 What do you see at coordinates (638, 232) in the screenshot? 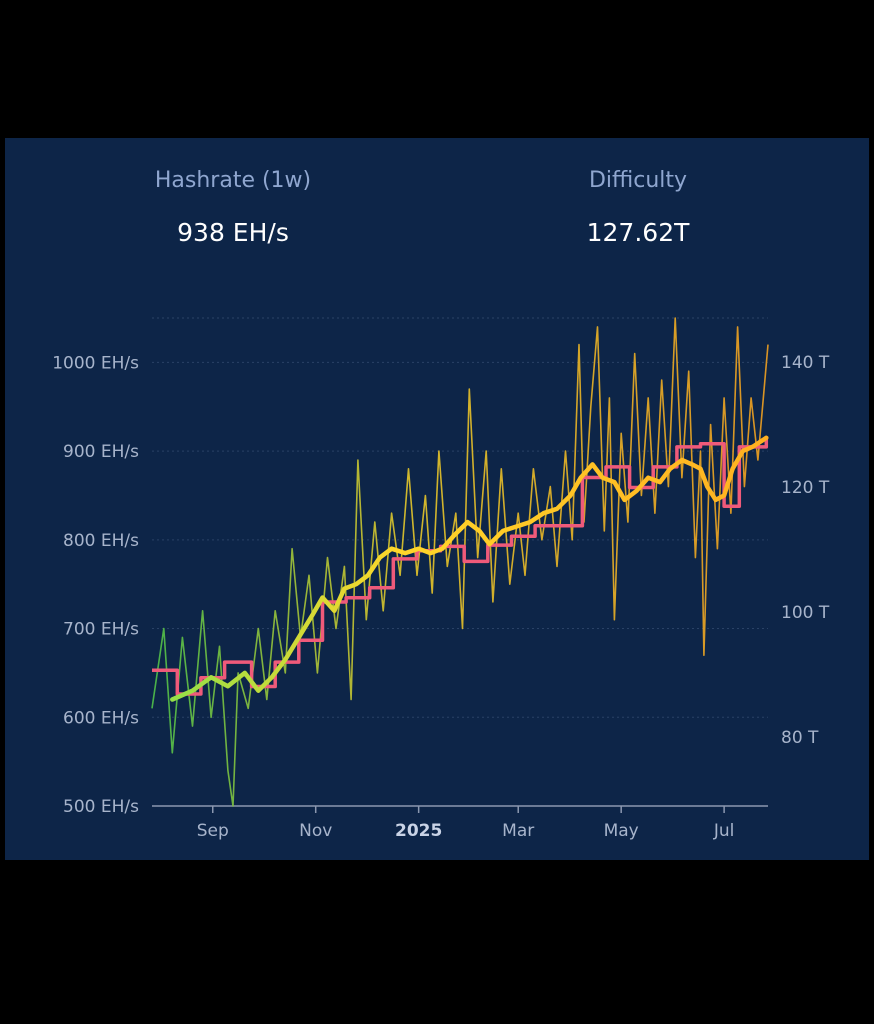
I see `difficulty-value: 127.62T` at bounding box center [638, 232].